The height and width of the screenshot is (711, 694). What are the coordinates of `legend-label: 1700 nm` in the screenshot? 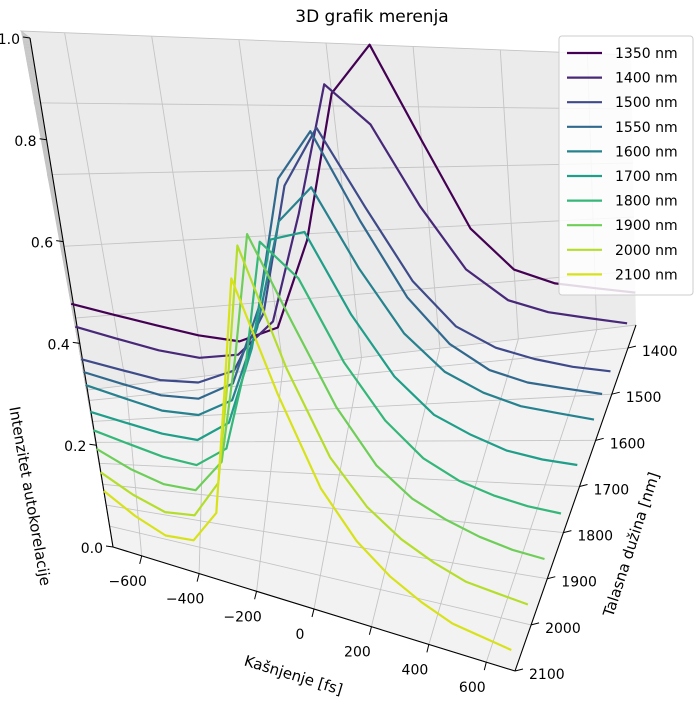 It's located at (646, 177).